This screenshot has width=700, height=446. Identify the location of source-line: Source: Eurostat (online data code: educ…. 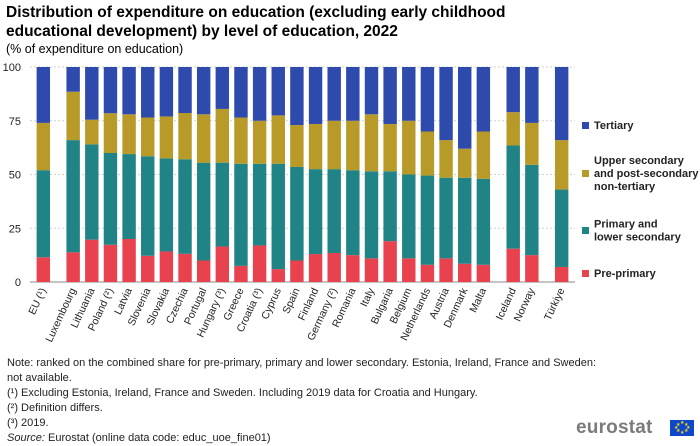
(307, 438).